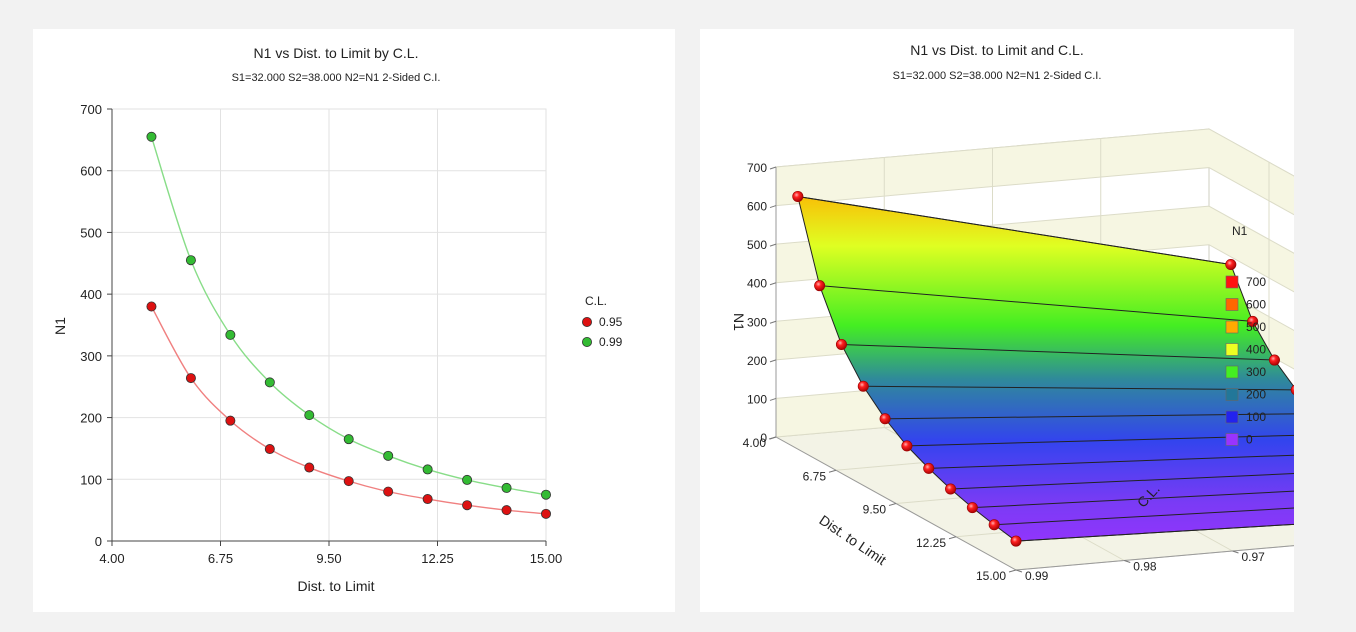  I want to click on legend-label: 300, so click(1256, 372).